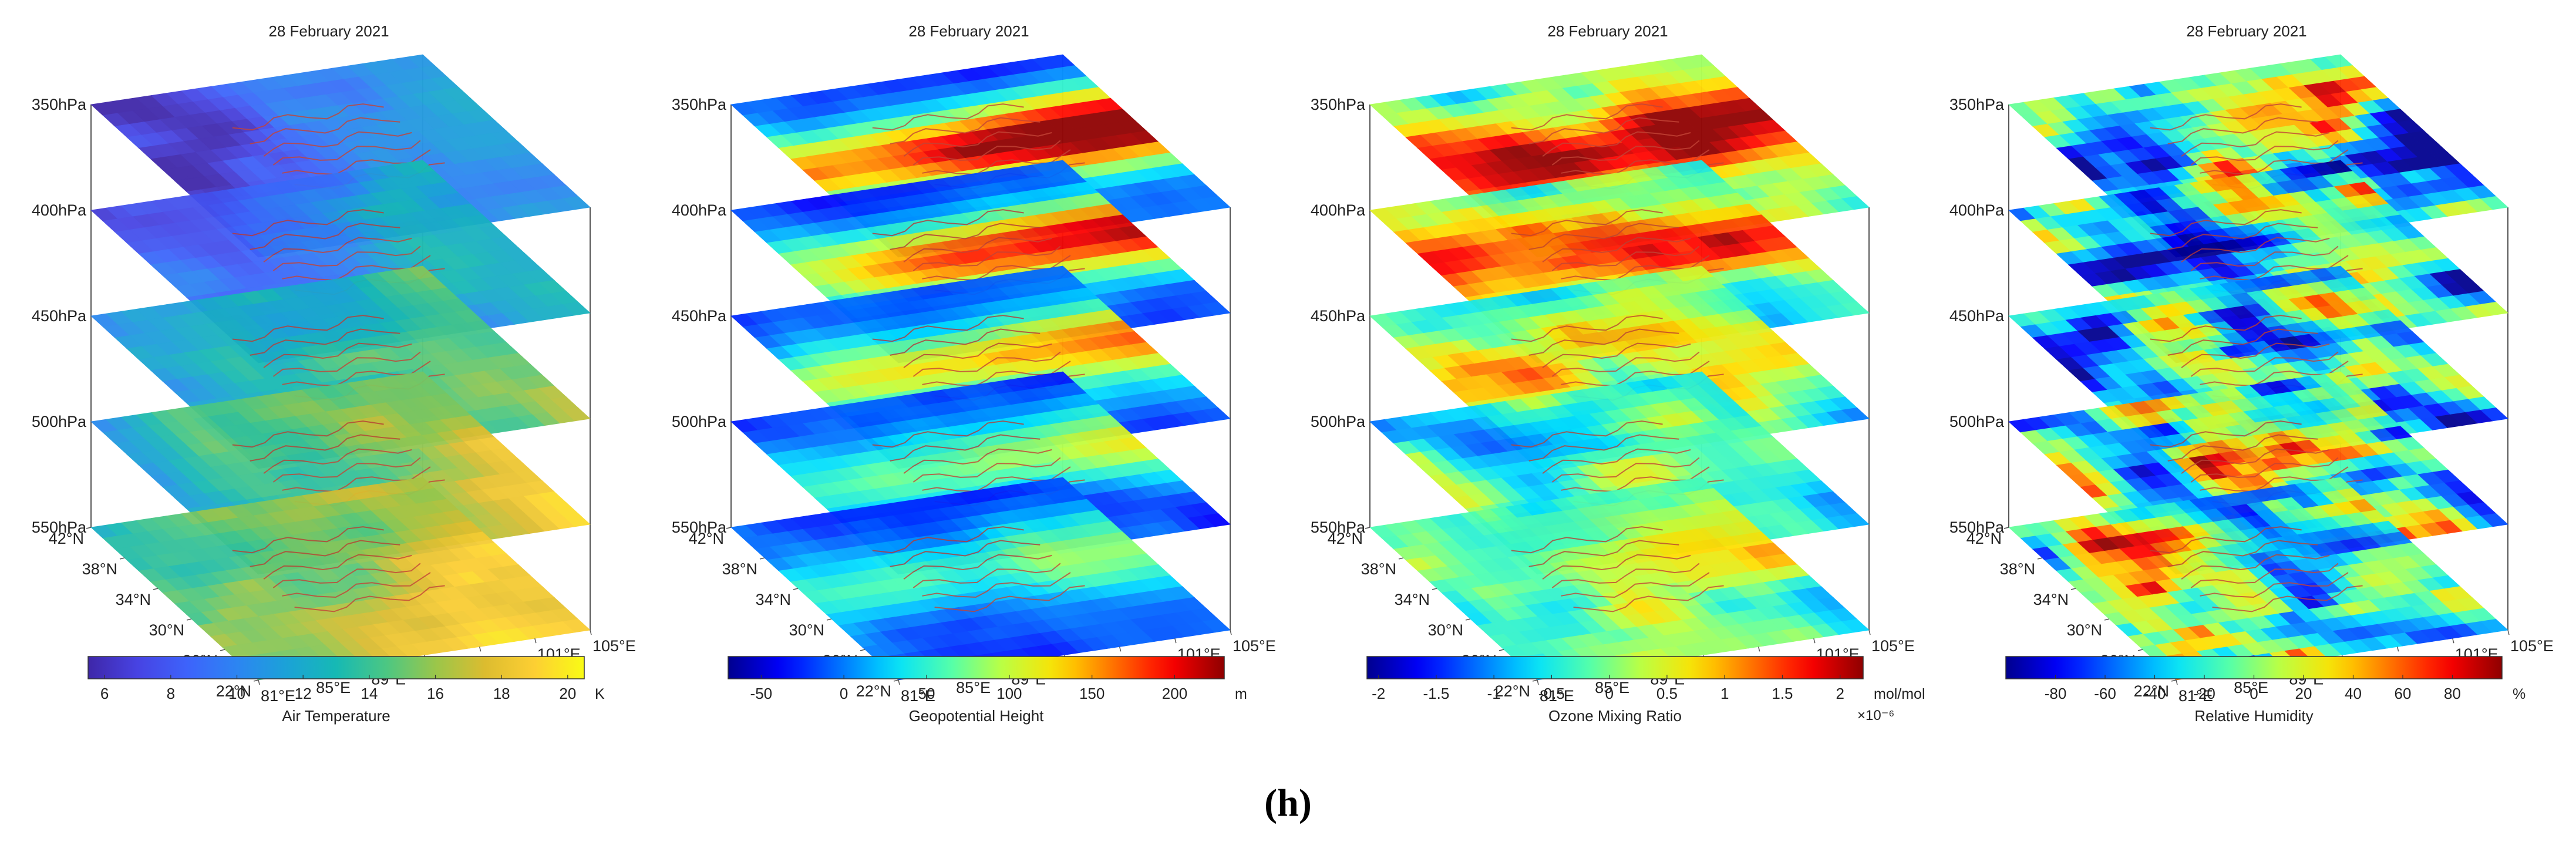 Image resolution: width=2576 pixels, height=855 pixels. I want to click on plateau-outline, so click(338, 569).